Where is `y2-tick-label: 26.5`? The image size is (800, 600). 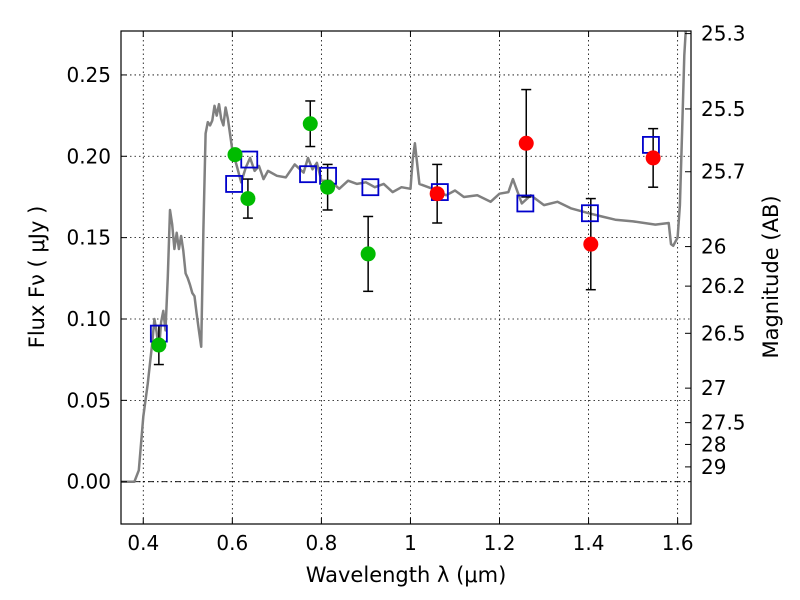 y2-tick-label: 26.5 is located at coordinates (723, 333).